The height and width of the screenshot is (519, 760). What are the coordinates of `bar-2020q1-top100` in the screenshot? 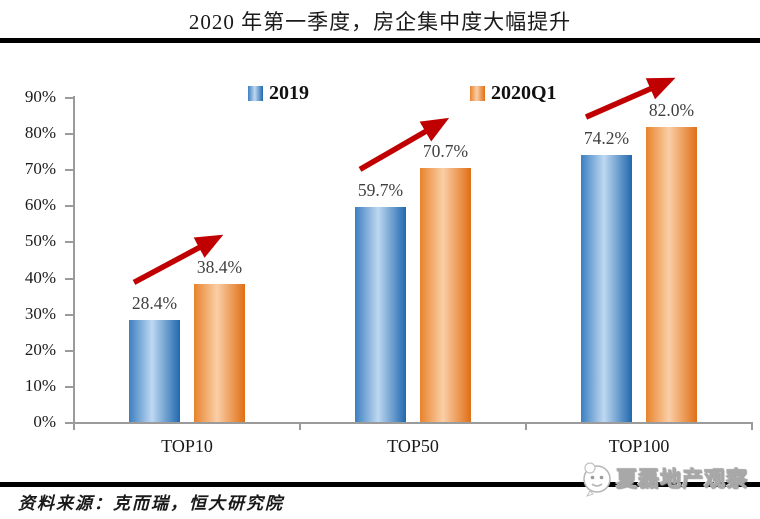 It's located at (671, 274).